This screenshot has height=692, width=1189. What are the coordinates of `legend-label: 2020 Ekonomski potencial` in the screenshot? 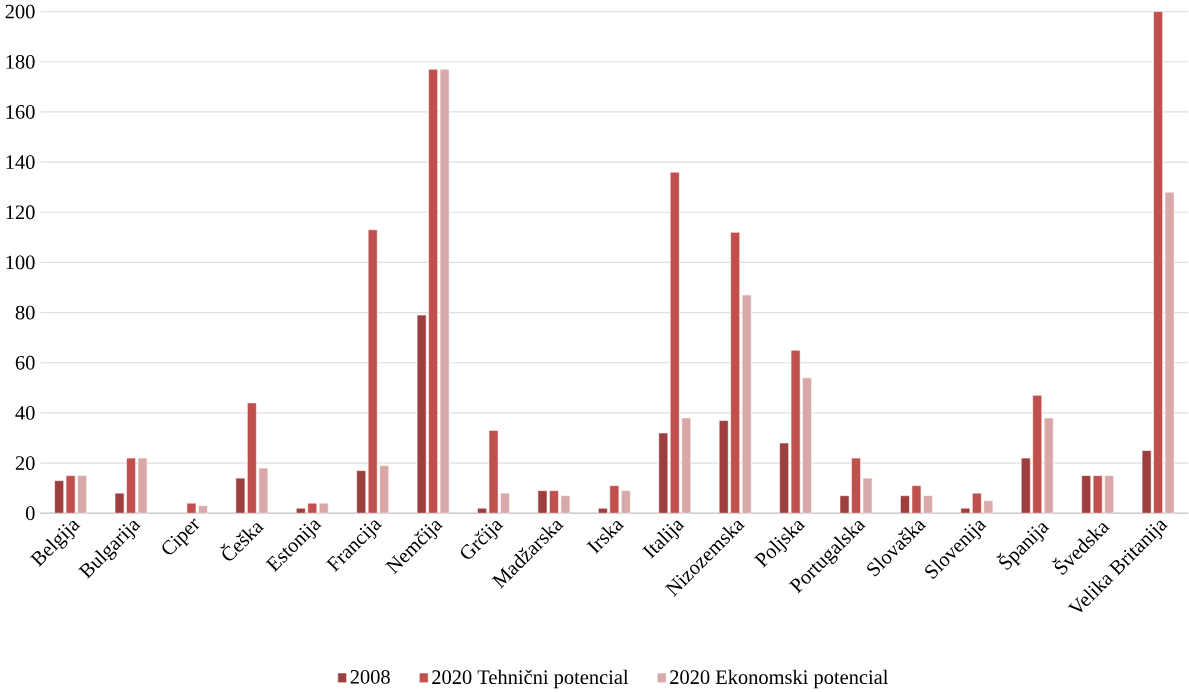 It's located at (779, 679).